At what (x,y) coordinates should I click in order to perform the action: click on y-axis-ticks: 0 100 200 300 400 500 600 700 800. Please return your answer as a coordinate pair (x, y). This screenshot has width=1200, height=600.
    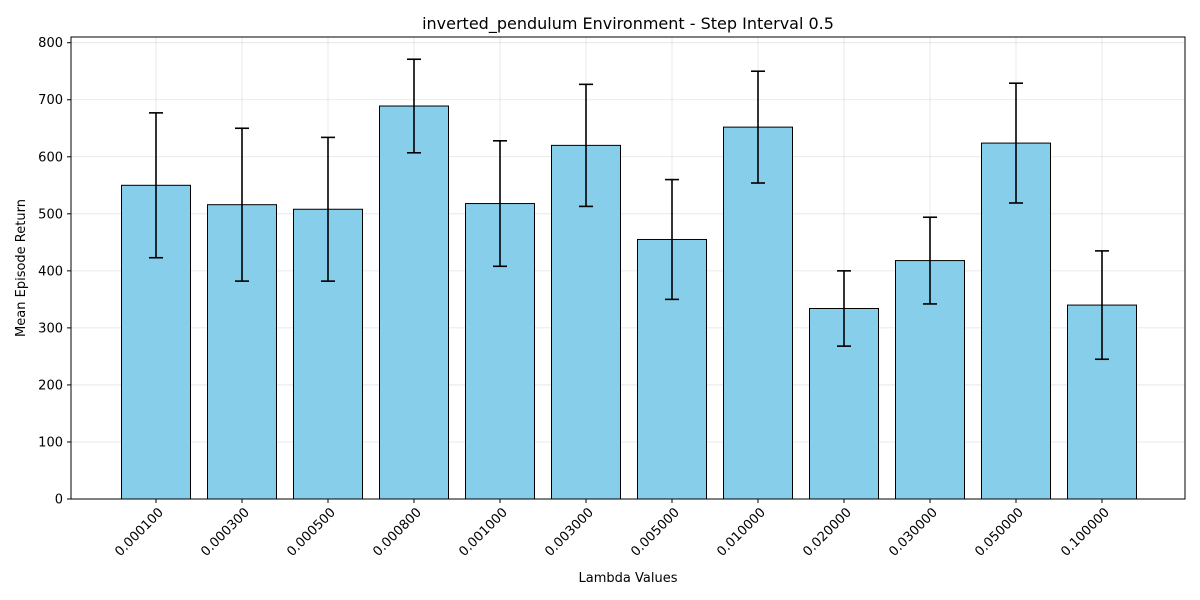
    Looking at the image, I should click on (54, 272).